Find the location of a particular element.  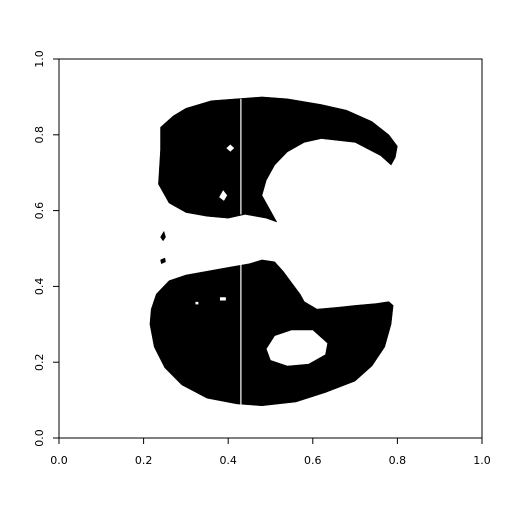

y-tick-label: 0.0 is located at coordinates (39, 438).